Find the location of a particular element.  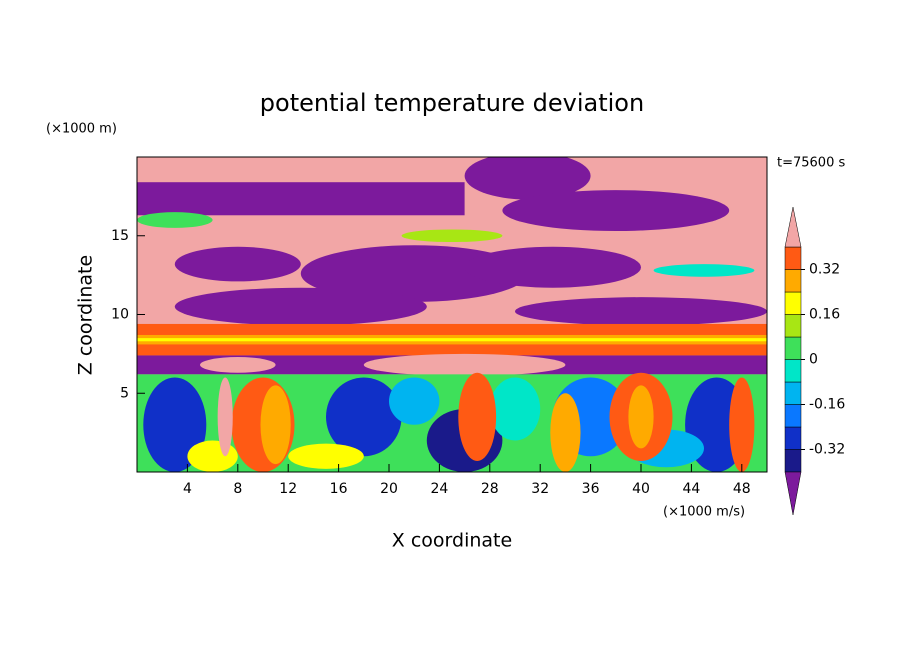

x-axis-label: X coordinate is located at coordinates (452, 541).